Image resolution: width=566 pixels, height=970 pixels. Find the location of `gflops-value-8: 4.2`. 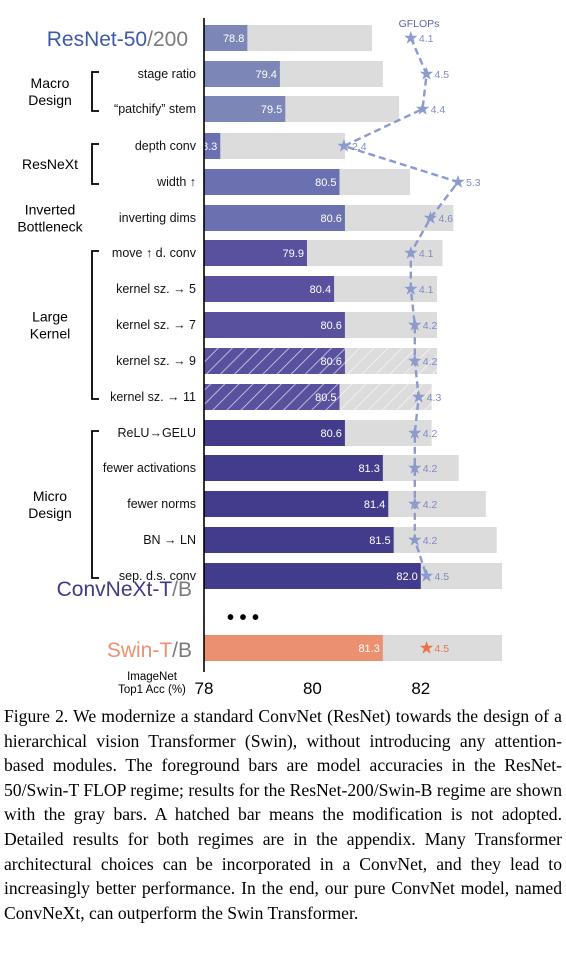

gflops-value-8: 4.2 is located at coordinates (430, 326).